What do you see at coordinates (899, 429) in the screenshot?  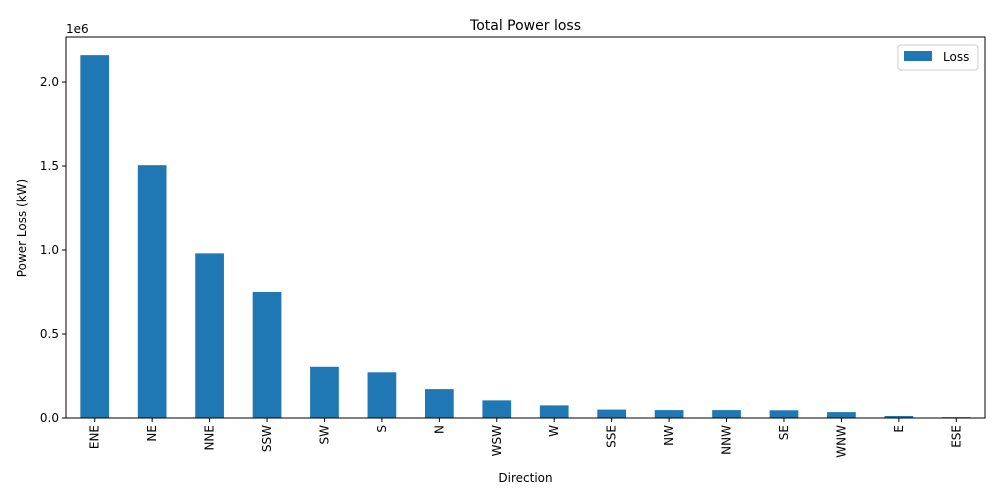 I see `x-tick-label: E` at bounding box center [899, 429].